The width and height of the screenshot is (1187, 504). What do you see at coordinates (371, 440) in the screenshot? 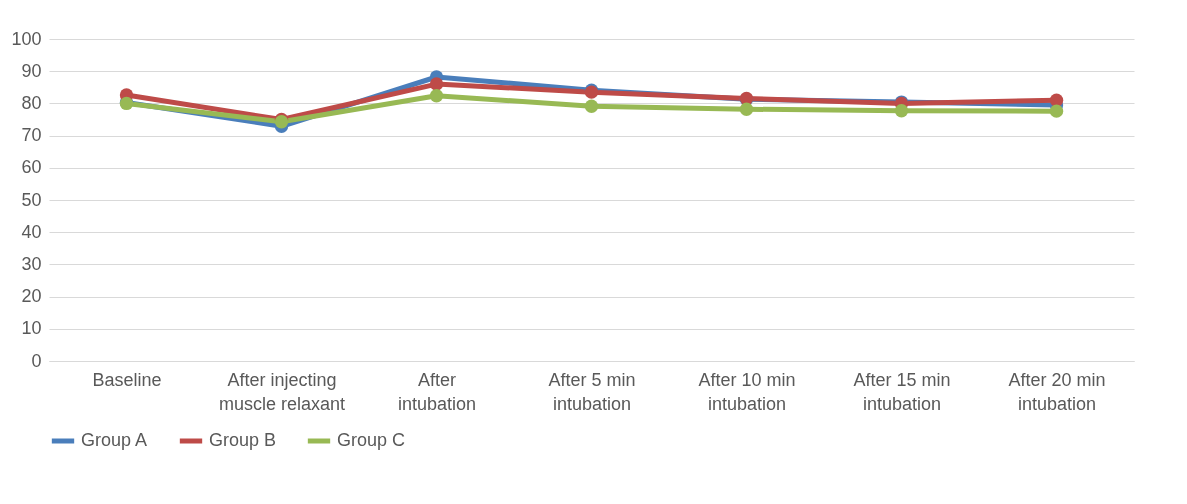
I see `legend-label: Group C` at bounding box center [371, 440].